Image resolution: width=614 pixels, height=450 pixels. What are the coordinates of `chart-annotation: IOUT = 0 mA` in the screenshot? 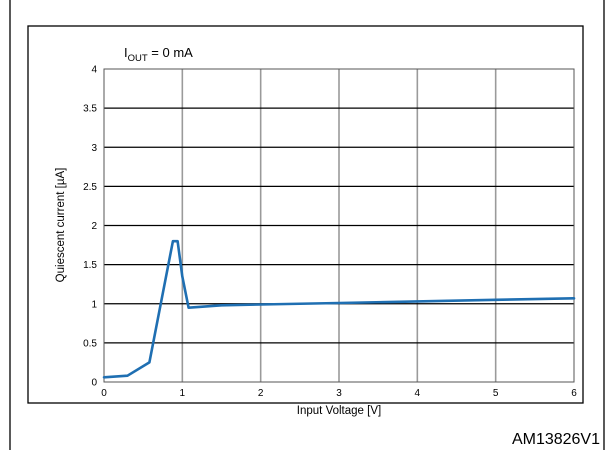 It's located at (158, 54).